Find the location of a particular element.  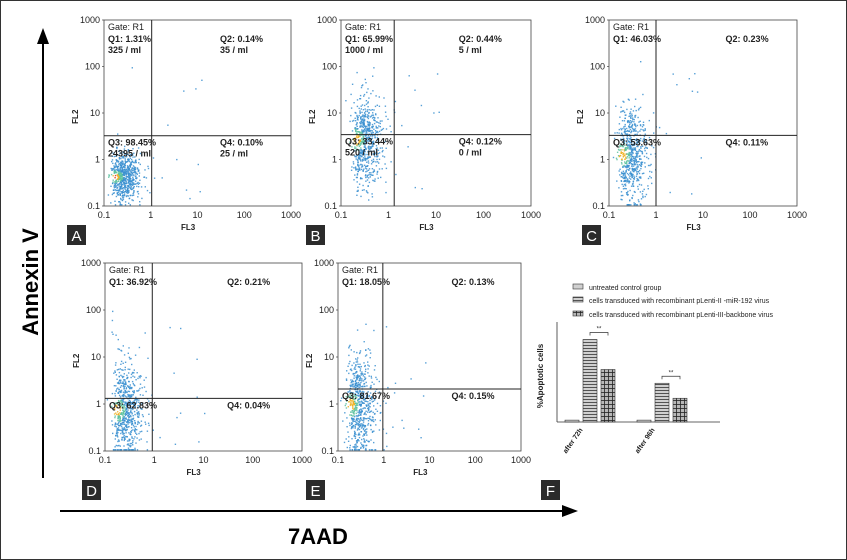

scatter-cloud is located at coordinates (156, 380).